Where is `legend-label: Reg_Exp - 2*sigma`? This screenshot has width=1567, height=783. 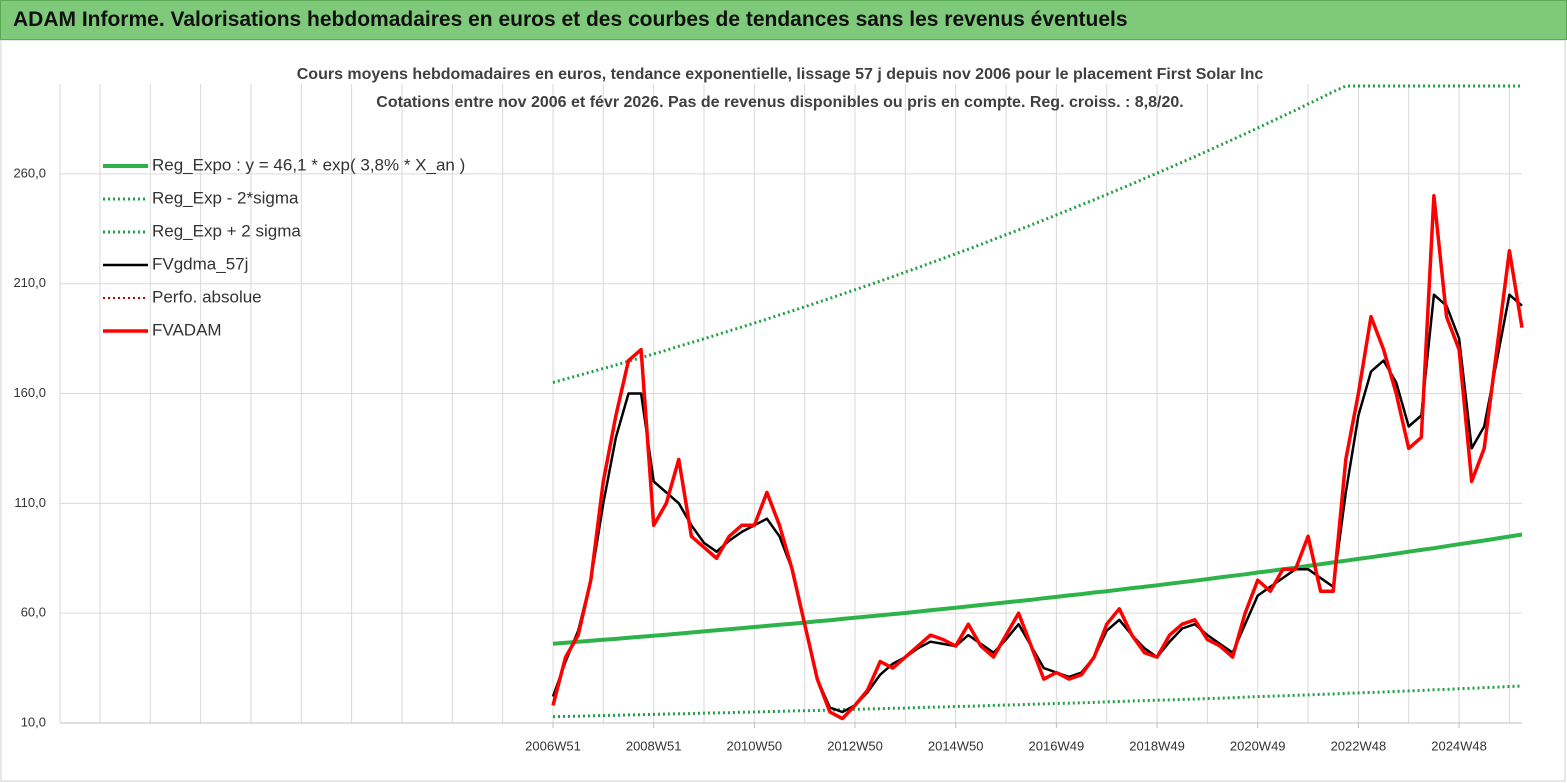
legend-label: Reg_Exp - 2*sigma is located at coordinates (225, 197).